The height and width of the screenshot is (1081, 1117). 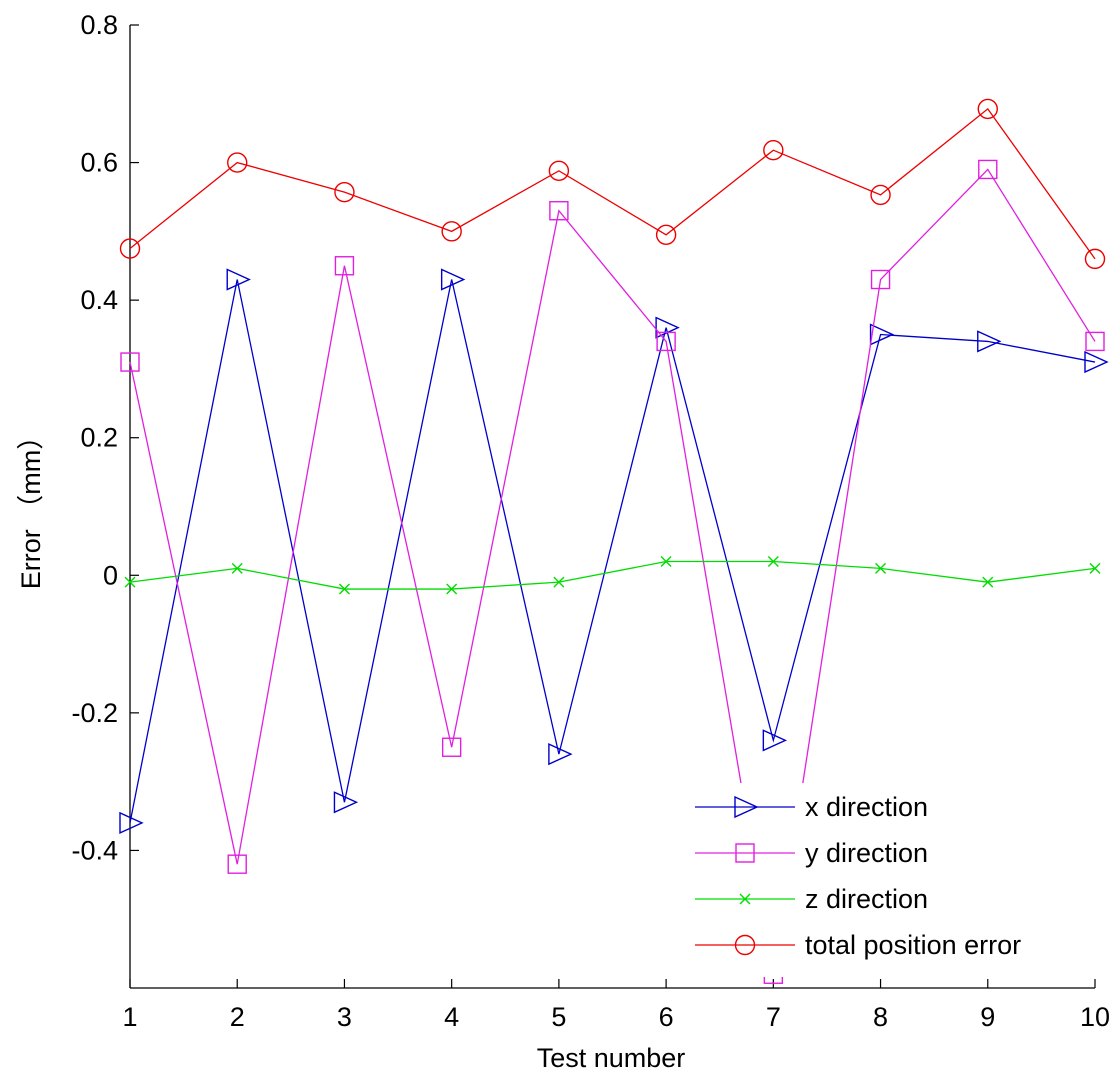 I want to click on legend-label: z direction, so click(x=866, y=899).